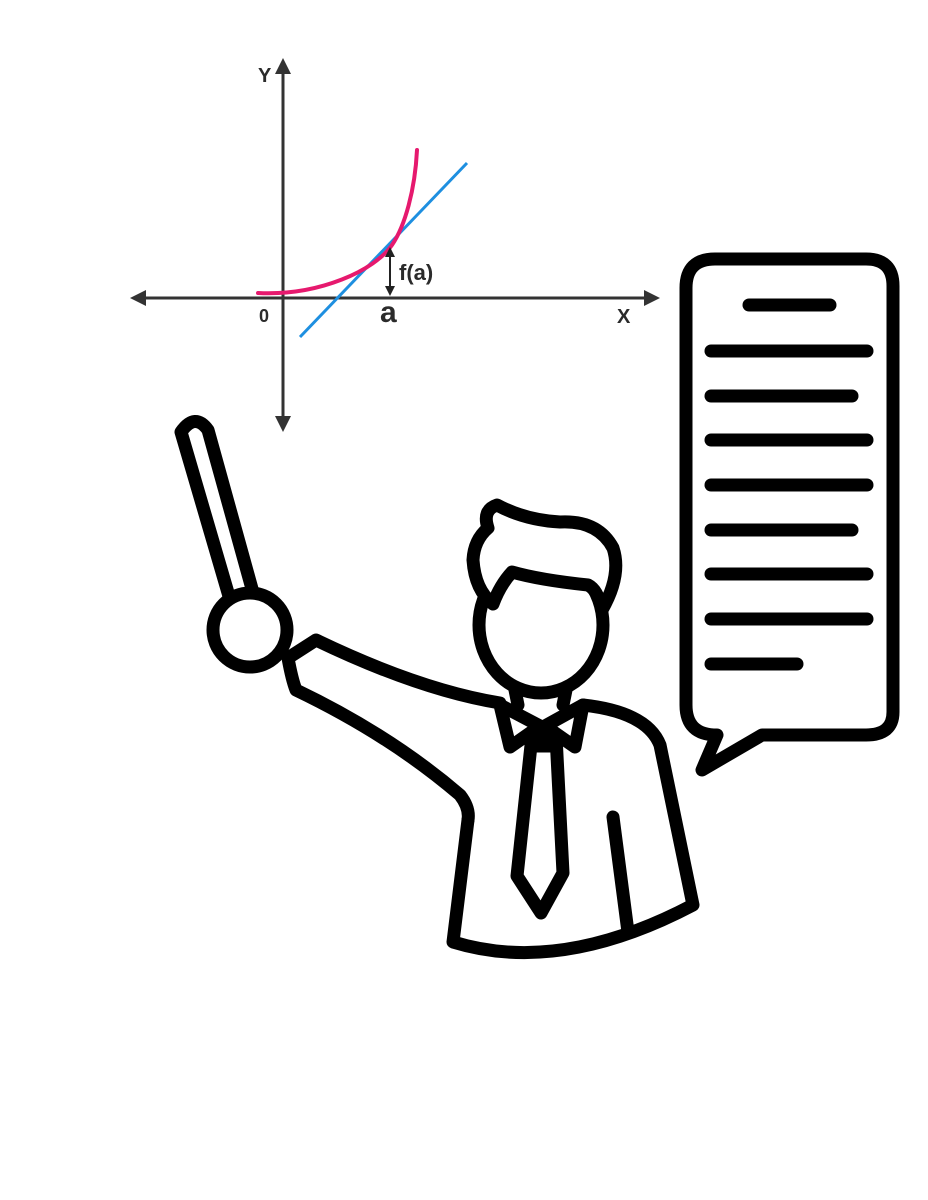  I want to click on fa-indicator-bottom-arrow, so click(390, 291).